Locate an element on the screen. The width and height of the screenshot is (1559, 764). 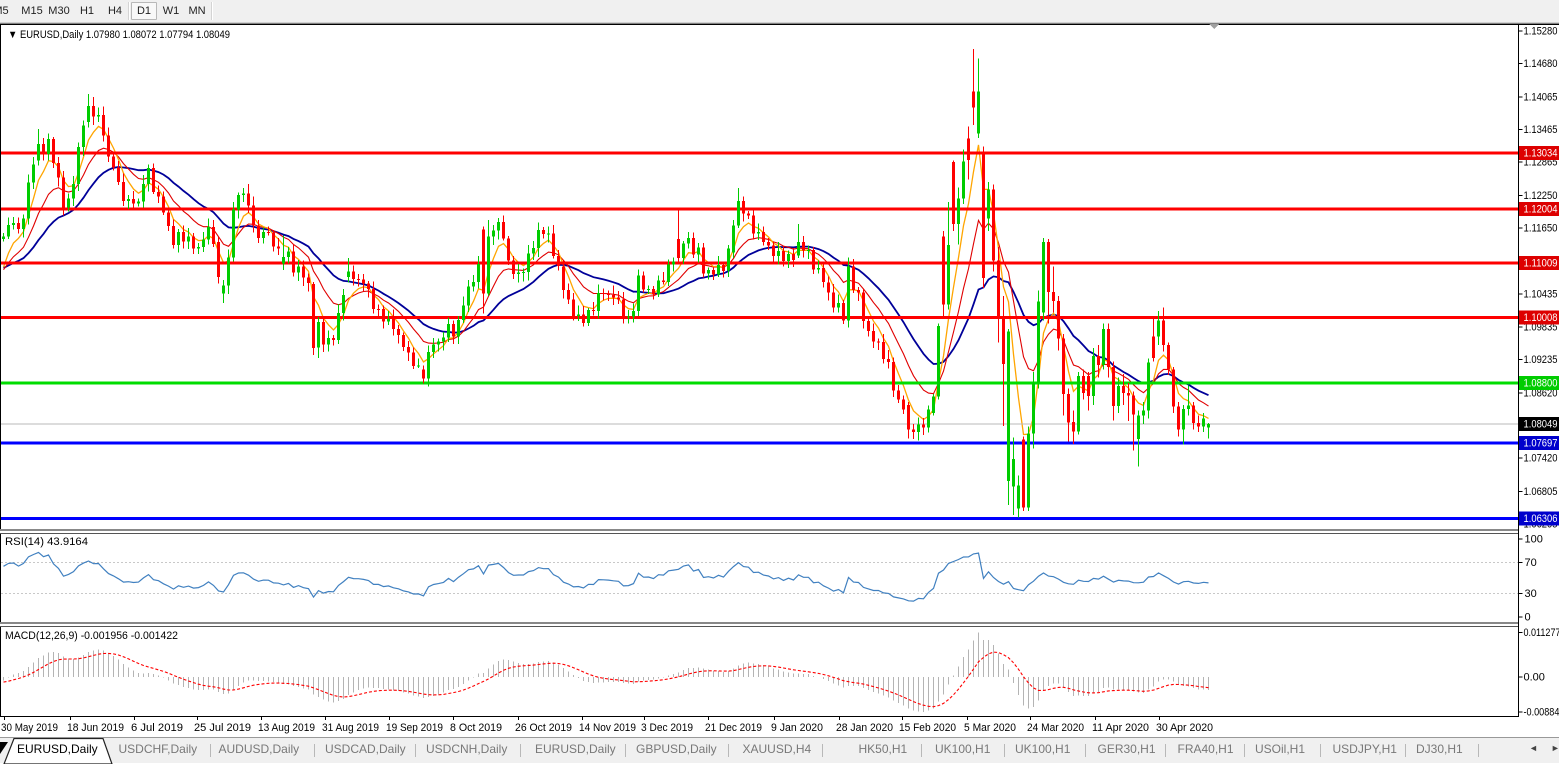
svg-text: 1.06805 is located at coordinates (1541, 492).